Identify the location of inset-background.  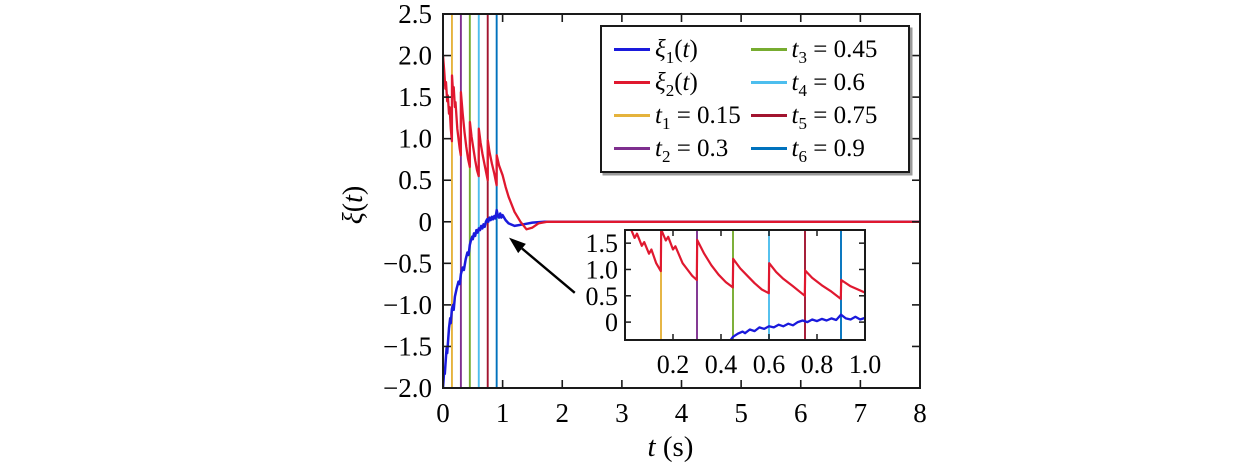
(745, 285).